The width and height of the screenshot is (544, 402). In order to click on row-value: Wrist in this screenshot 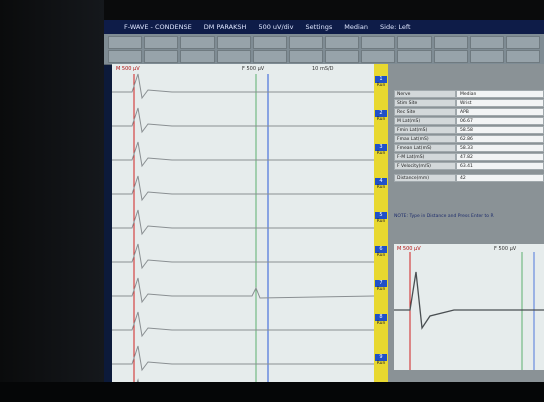, I will do `click(500, 103)`.